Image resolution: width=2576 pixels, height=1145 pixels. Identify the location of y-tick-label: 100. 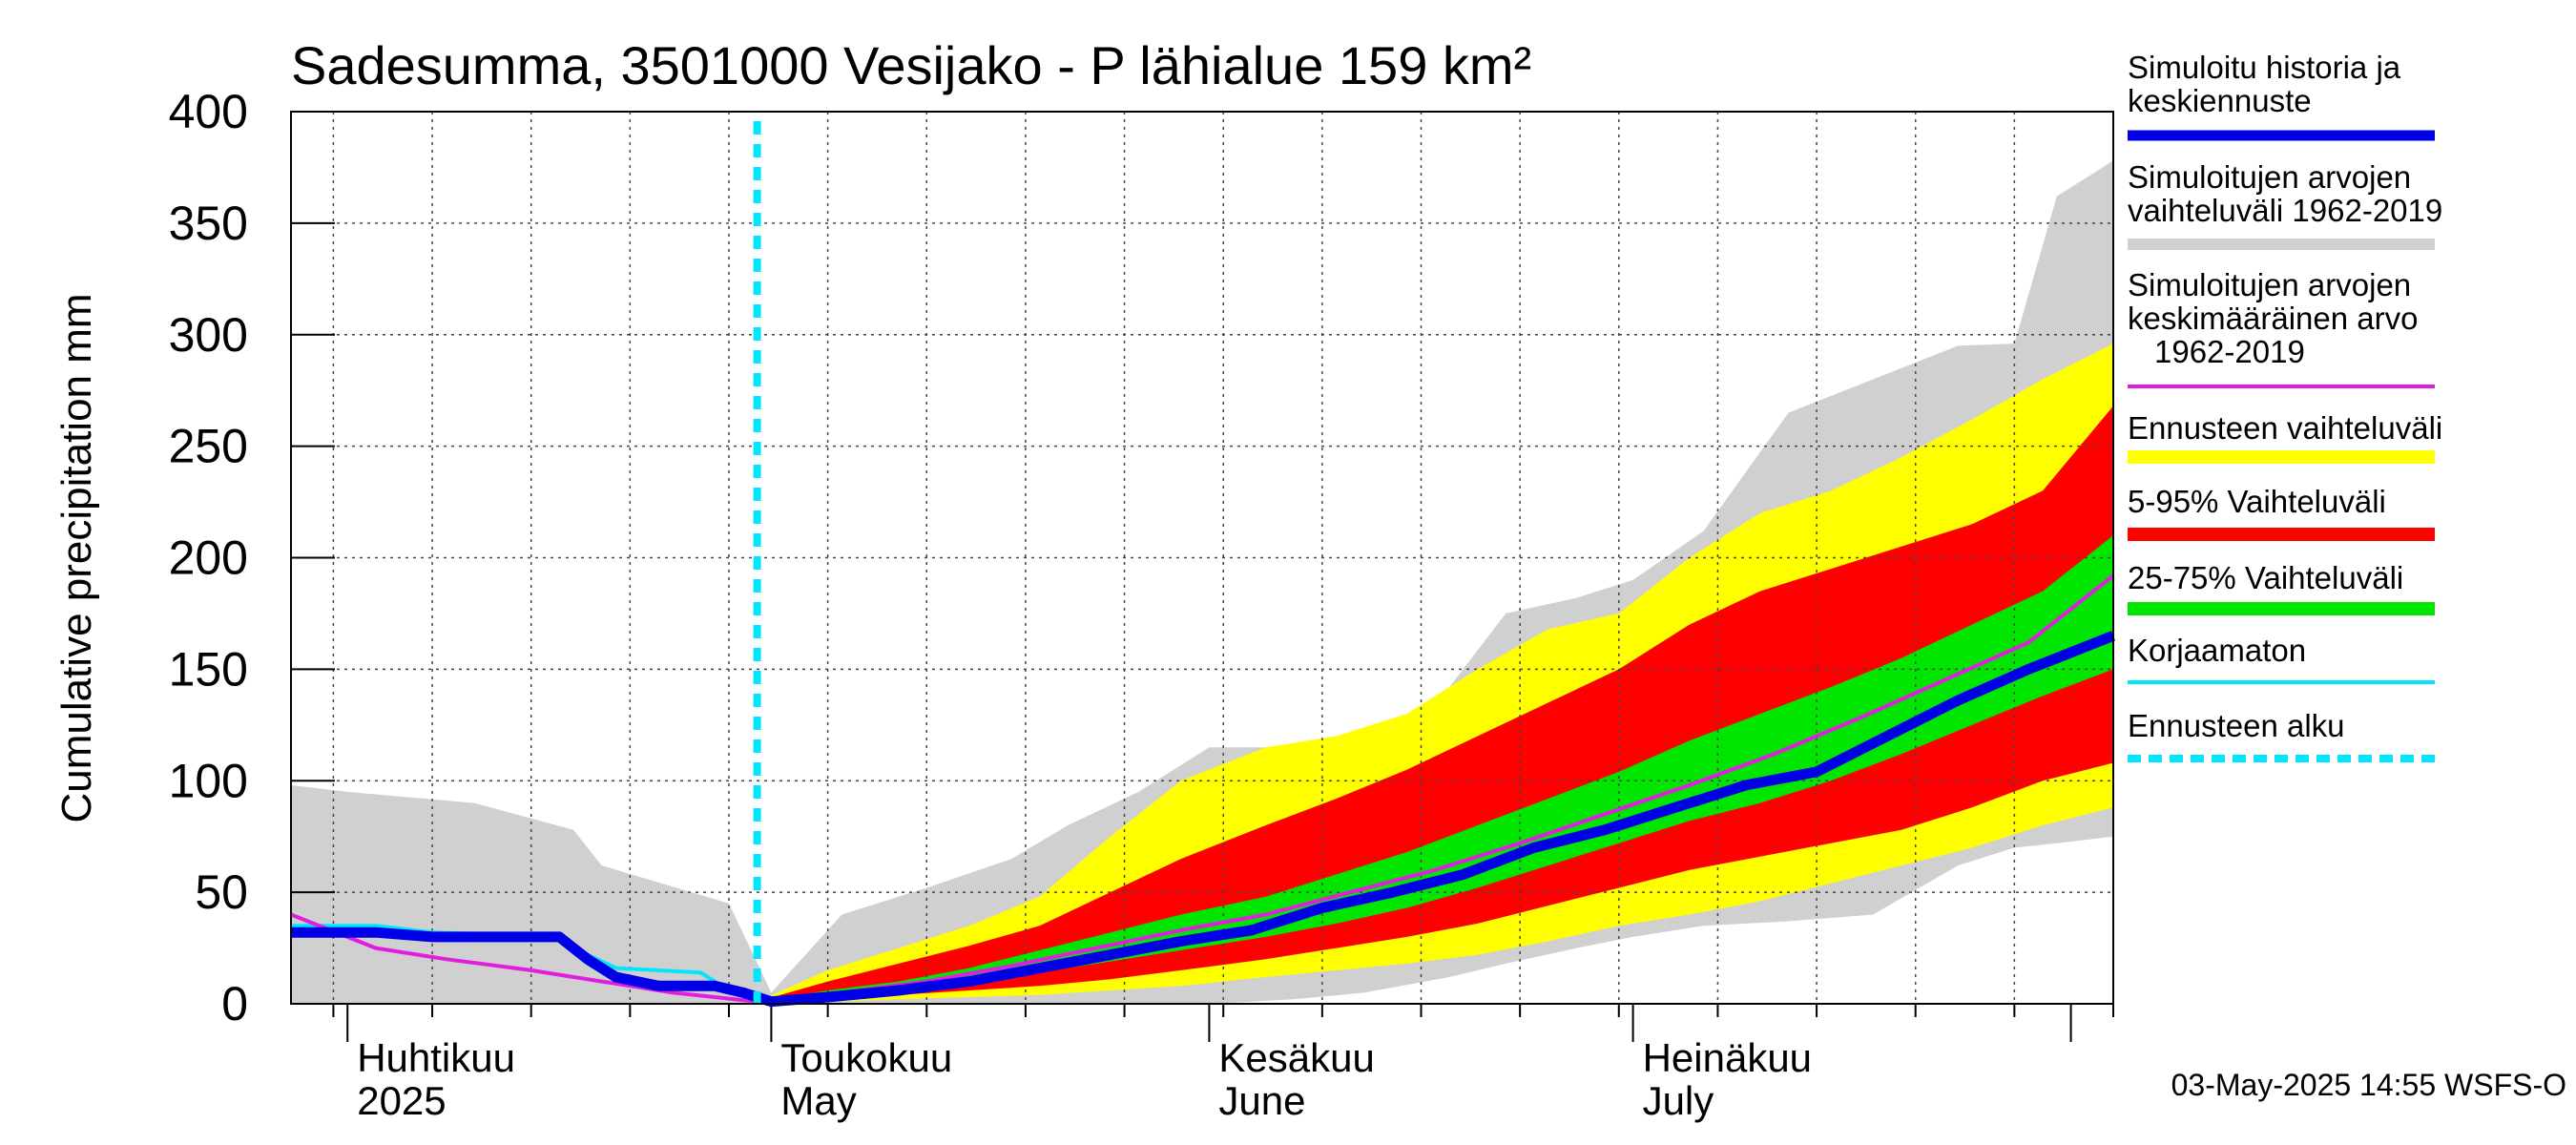
(208, 780).